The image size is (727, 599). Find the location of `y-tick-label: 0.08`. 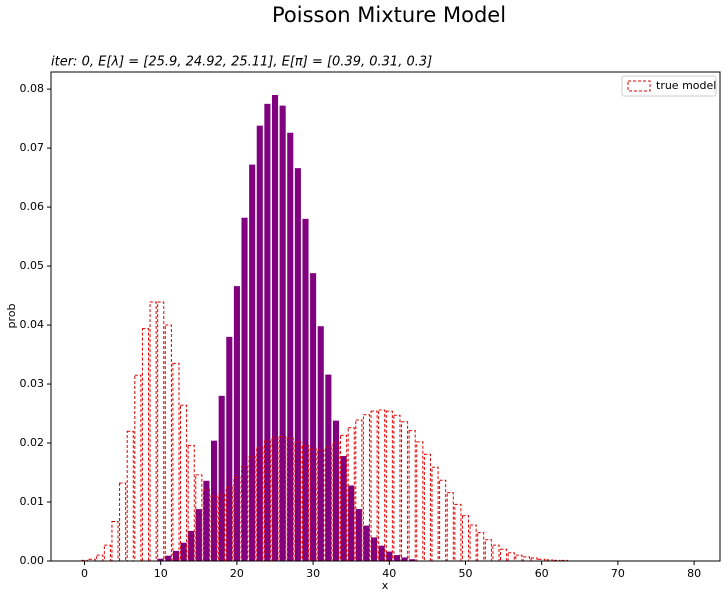

y-tick-label: 0.08 is located at coordinates (32, 88).